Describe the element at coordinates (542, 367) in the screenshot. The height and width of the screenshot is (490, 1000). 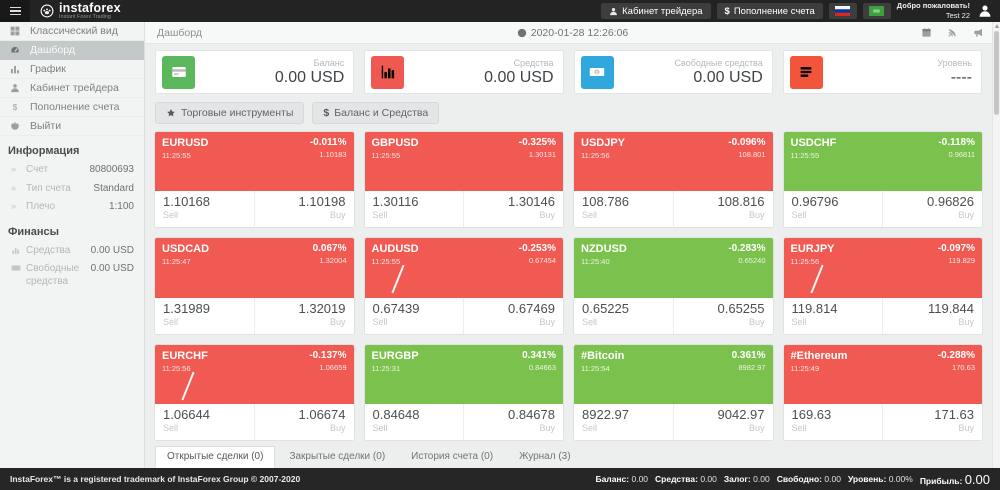
I see `mid-price: 0.84663` at that location.